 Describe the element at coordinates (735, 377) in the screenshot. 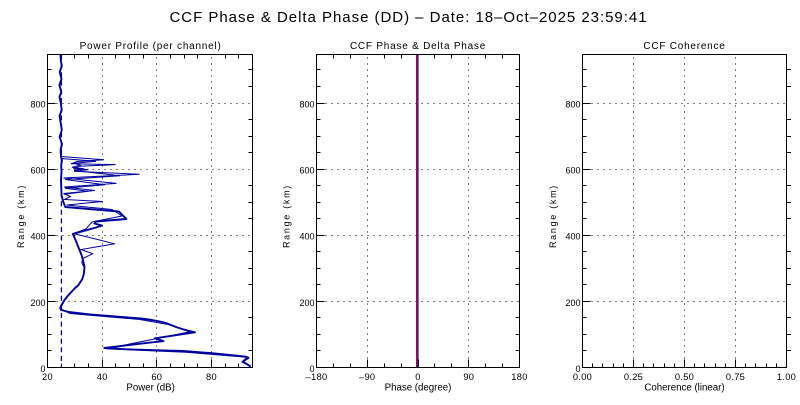

I see `svg-text: 0.75` at that location.